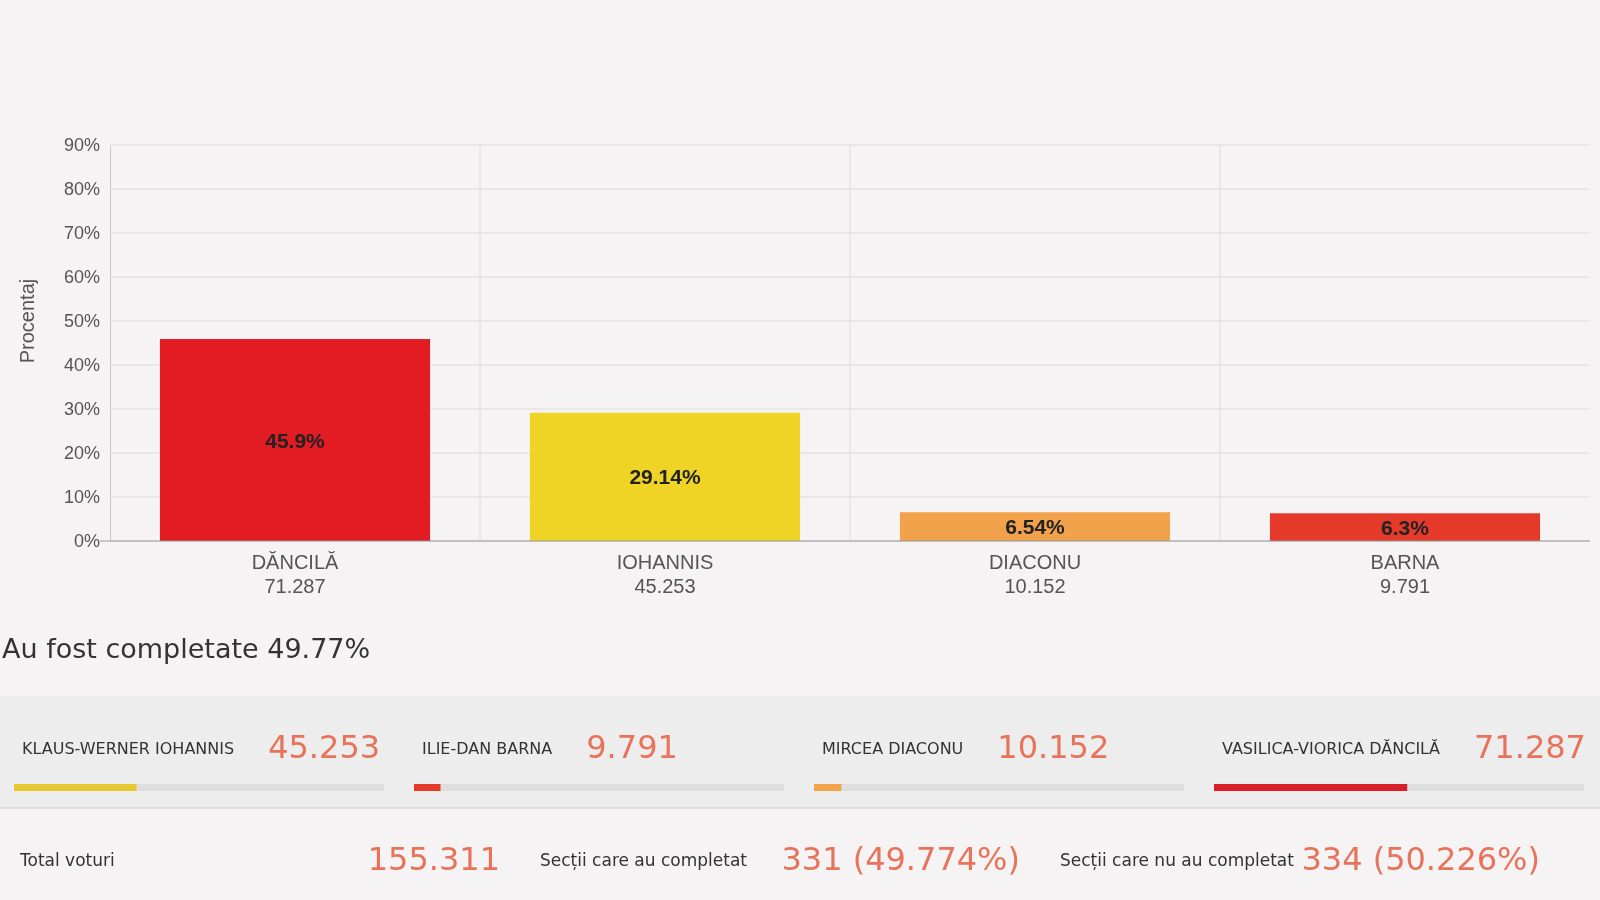 The image size is (1600, 900). What do you see at coordinates (1053, 747) in the screenshot?
I see `data-label: 10.152` at bounding box center [1053, 747].